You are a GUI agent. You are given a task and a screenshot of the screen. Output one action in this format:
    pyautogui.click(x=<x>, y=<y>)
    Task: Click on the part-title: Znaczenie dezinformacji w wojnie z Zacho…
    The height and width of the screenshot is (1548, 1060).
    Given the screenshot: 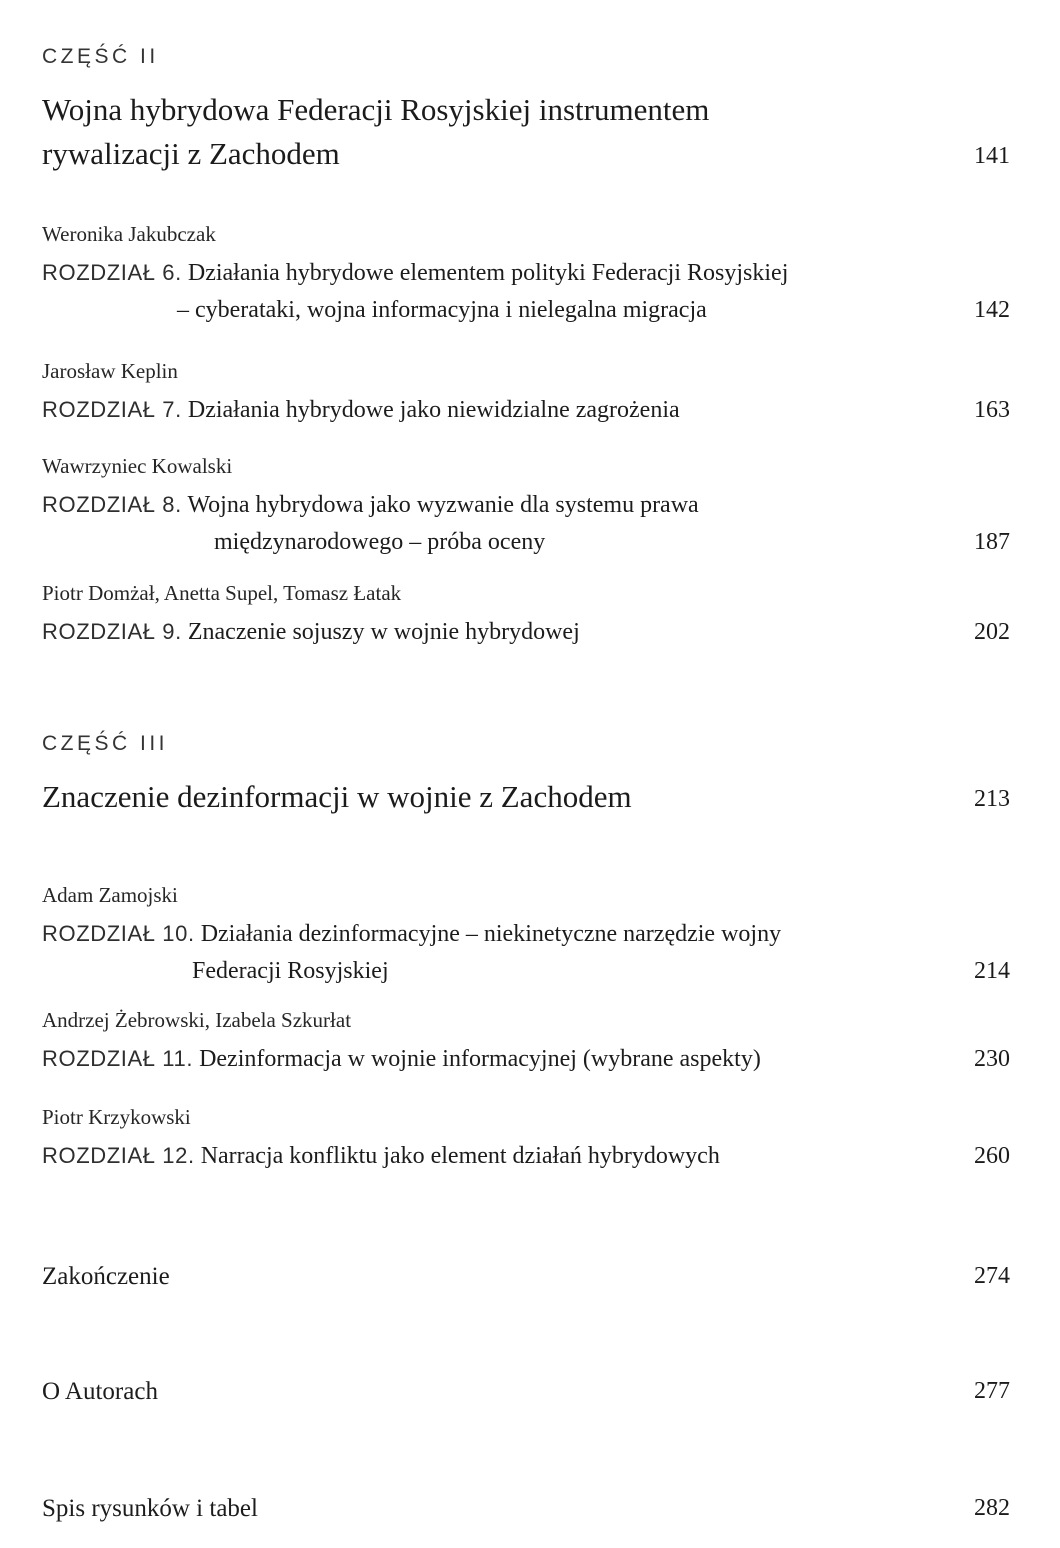 What is the action you would take?
    pyautogui.click(x=349, y=797)
    